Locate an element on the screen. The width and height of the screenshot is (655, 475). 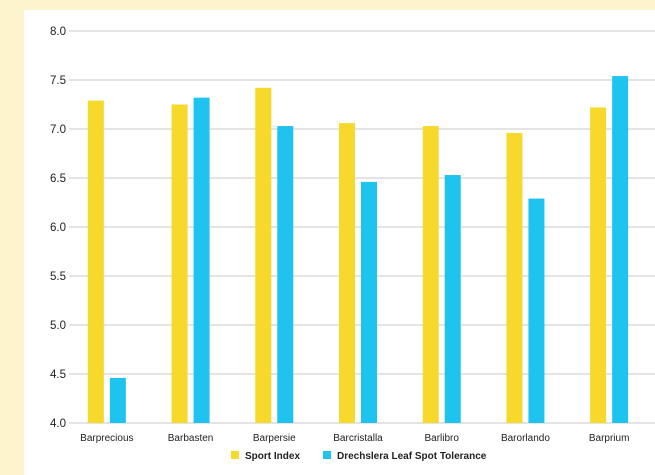
bar-sport-index-barorlando is located at coordinates (514, 278).